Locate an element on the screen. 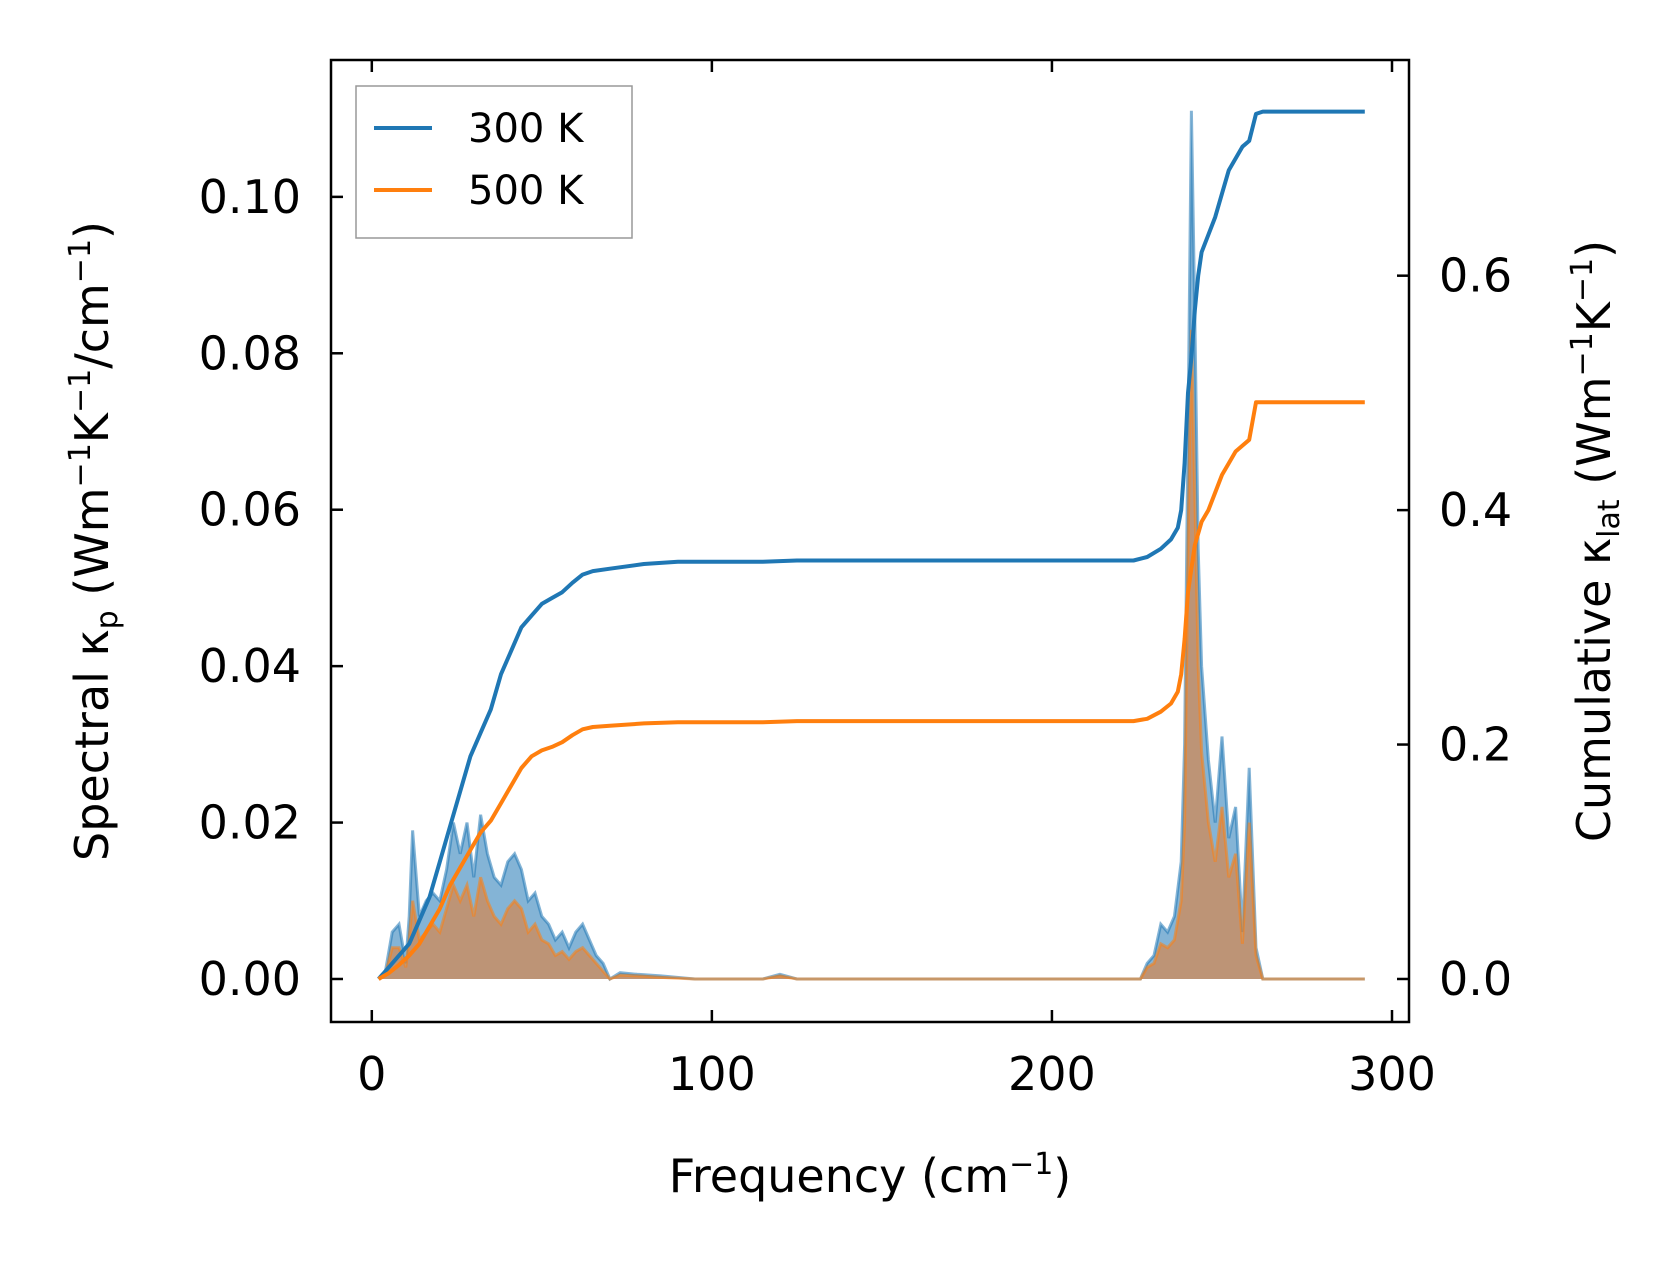 This screenshot has height=1264, width=1679. y-tick-label: 0.06 is located at coordinates (250, 510).